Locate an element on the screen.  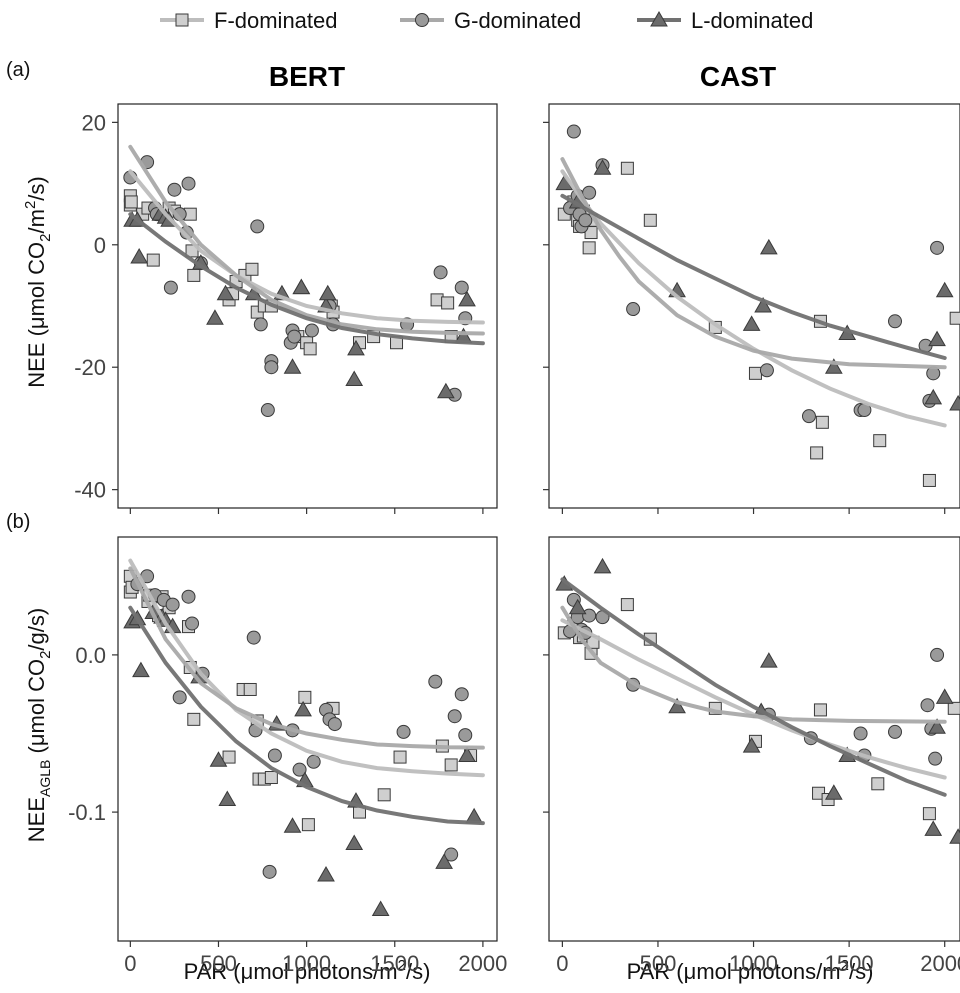
plot-area is located at coordinates (304, 281).